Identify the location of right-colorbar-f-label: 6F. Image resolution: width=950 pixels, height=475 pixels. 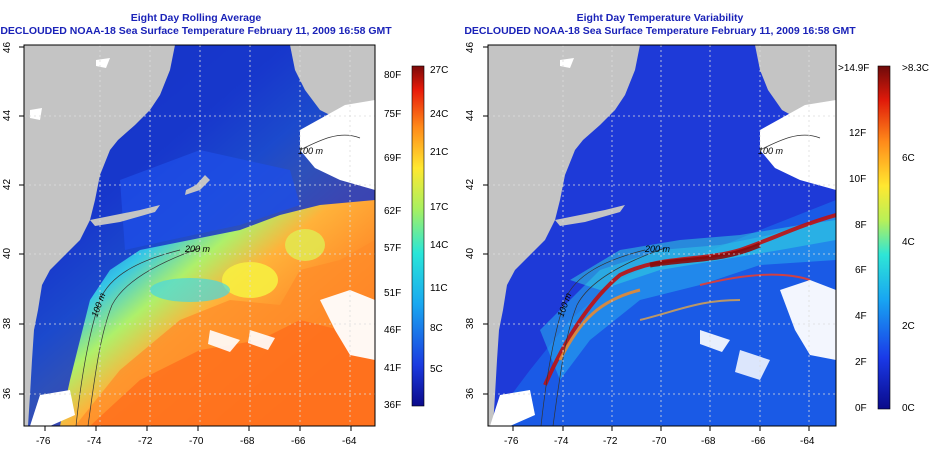
(861, 270).